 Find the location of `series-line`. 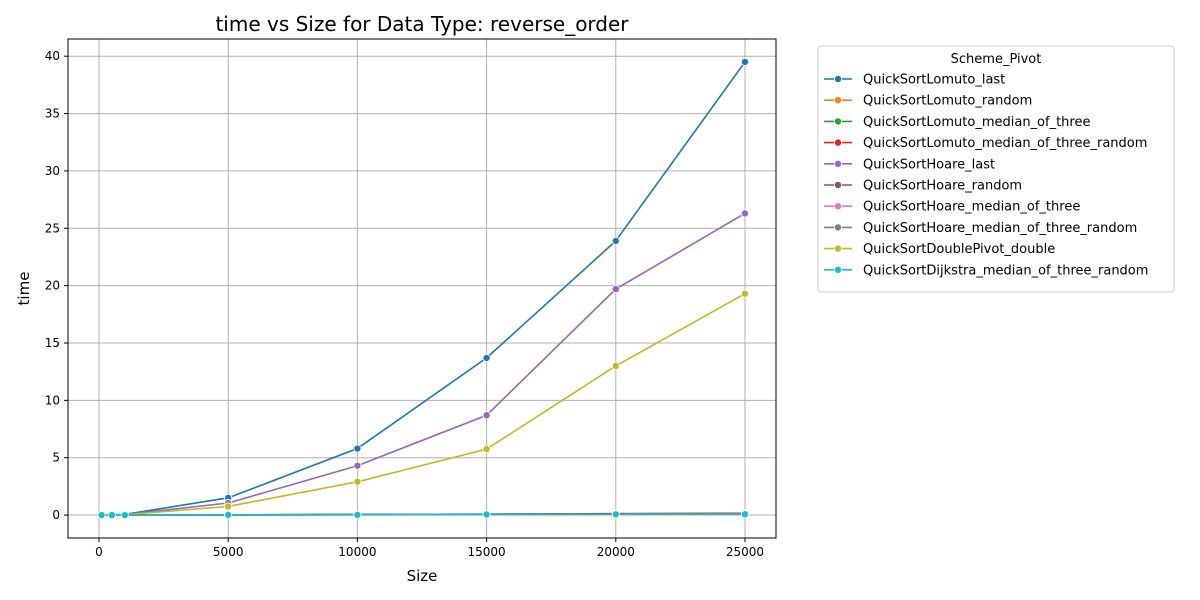

series-line is located at coordinates (423, 514).